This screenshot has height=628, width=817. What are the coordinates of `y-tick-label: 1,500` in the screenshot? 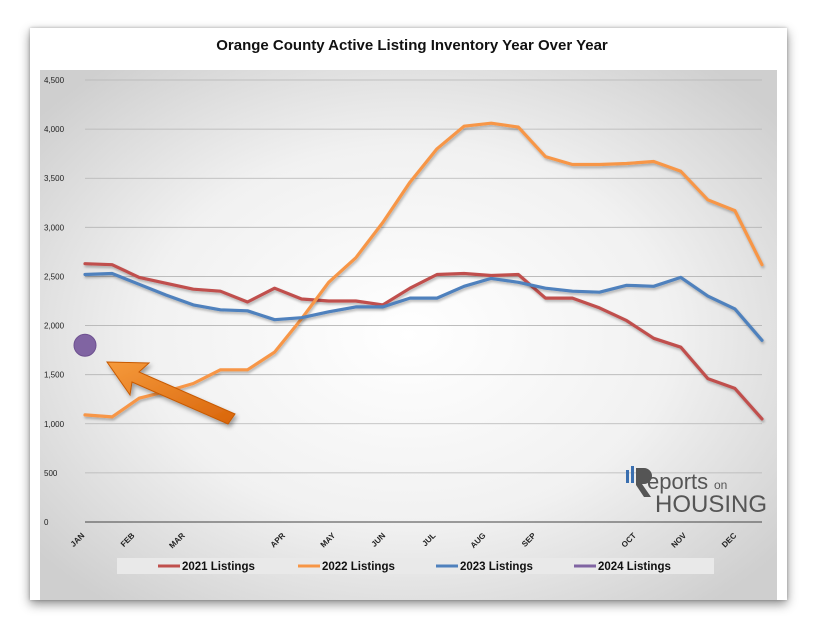 It's located at (54, 375).